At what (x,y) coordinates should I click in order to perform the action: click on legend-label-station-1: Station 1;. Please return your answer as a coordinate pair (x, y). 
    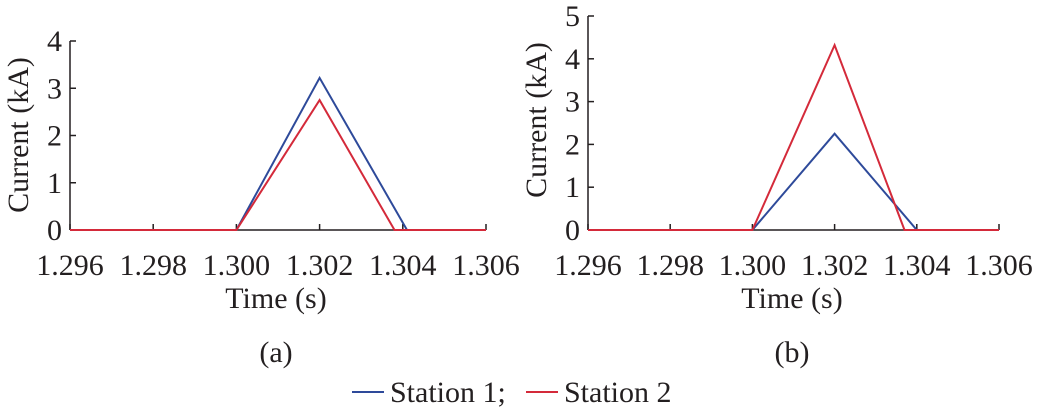
    Looking at the image, I should click on (448, 392).